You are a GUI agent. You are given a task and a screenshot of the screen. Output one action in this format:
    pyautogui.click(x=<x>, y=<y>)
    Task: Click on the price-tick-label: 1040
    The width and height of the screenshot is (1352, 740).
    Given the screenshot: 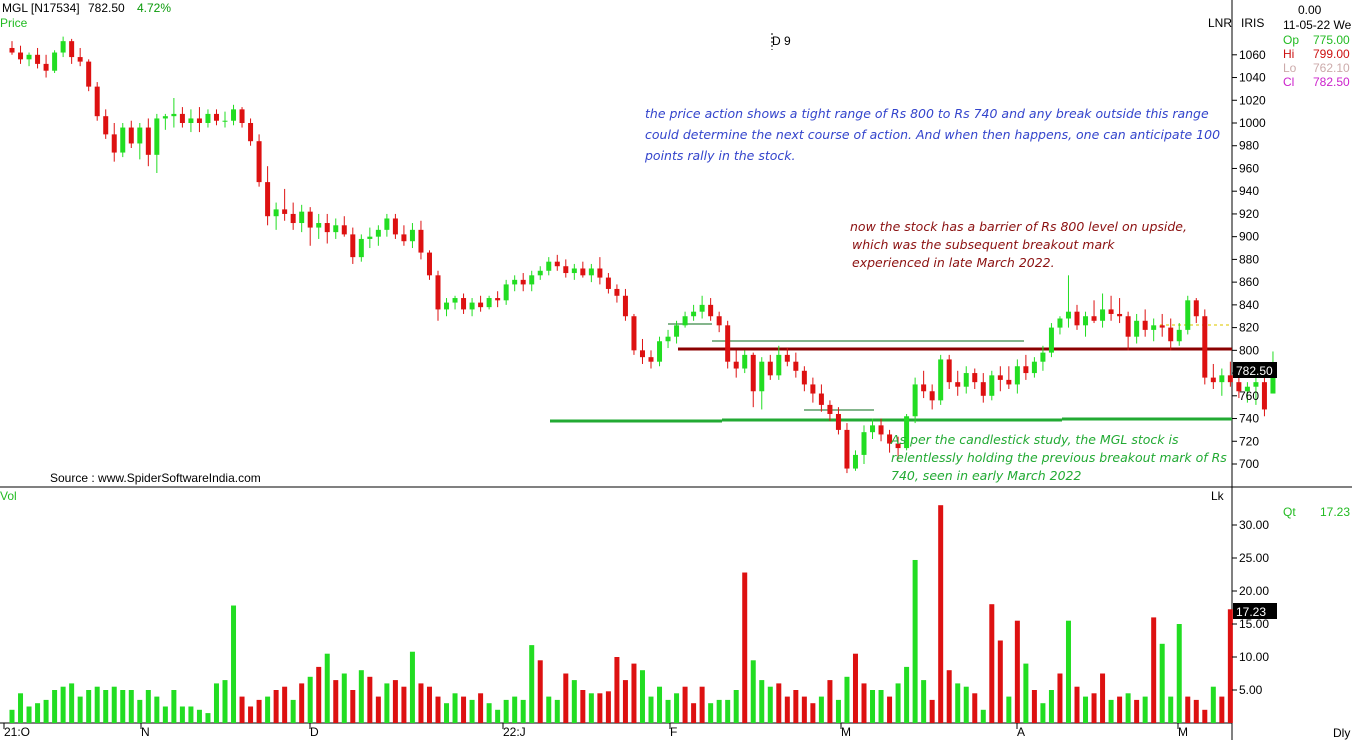 What is the action you would take?
    pyautogui.click(x=1252, y=78)
    